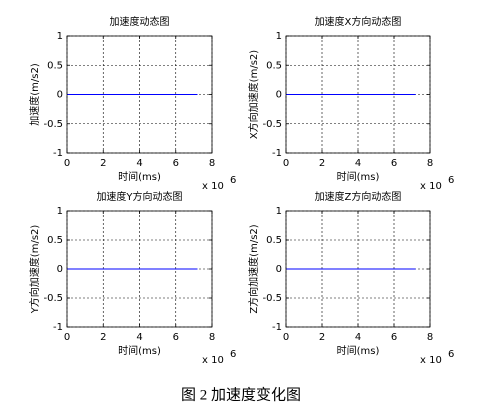 The image size is (482, 414). Describe the element at coordinates (139, 196) in the screenshot. I see `chart-title: 加速度Y方向动态图` at that location.